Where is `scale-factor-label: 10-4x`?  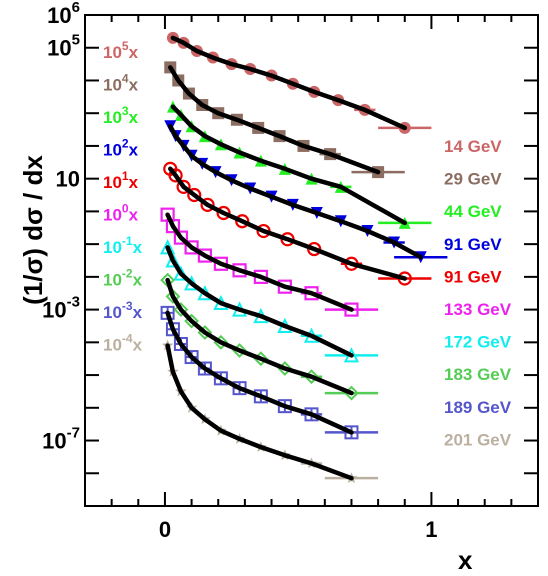
scale-factor-label: 10-4x is located at coordinates (123, 343).